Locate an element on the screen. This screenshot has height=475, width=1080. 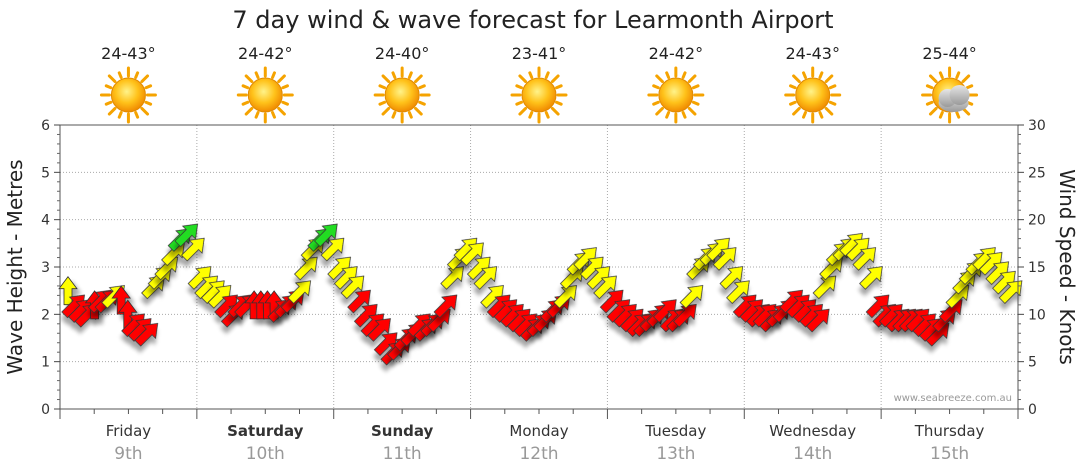
date-label: 15th is located at coordinates (949, 454).